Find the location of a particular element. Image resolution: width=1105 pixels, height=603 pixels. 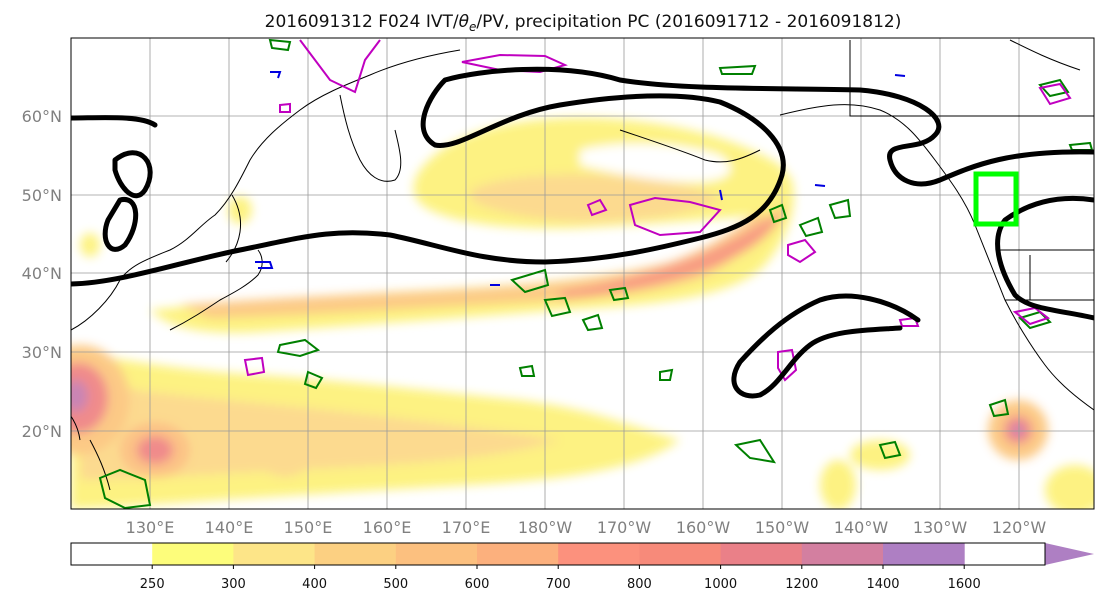

colorbar-label: 400 is located at coordinates (314, 584).